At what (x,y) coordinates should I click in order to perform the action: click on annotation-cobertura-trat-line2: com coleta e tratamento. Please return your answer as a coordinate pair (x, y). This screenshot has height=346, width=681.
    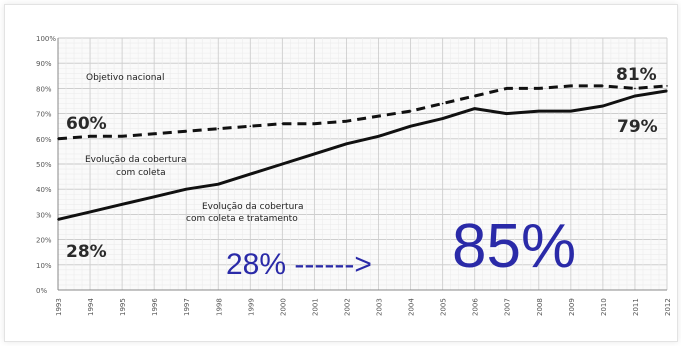
    Looking at the image, I should click on (242, 219).